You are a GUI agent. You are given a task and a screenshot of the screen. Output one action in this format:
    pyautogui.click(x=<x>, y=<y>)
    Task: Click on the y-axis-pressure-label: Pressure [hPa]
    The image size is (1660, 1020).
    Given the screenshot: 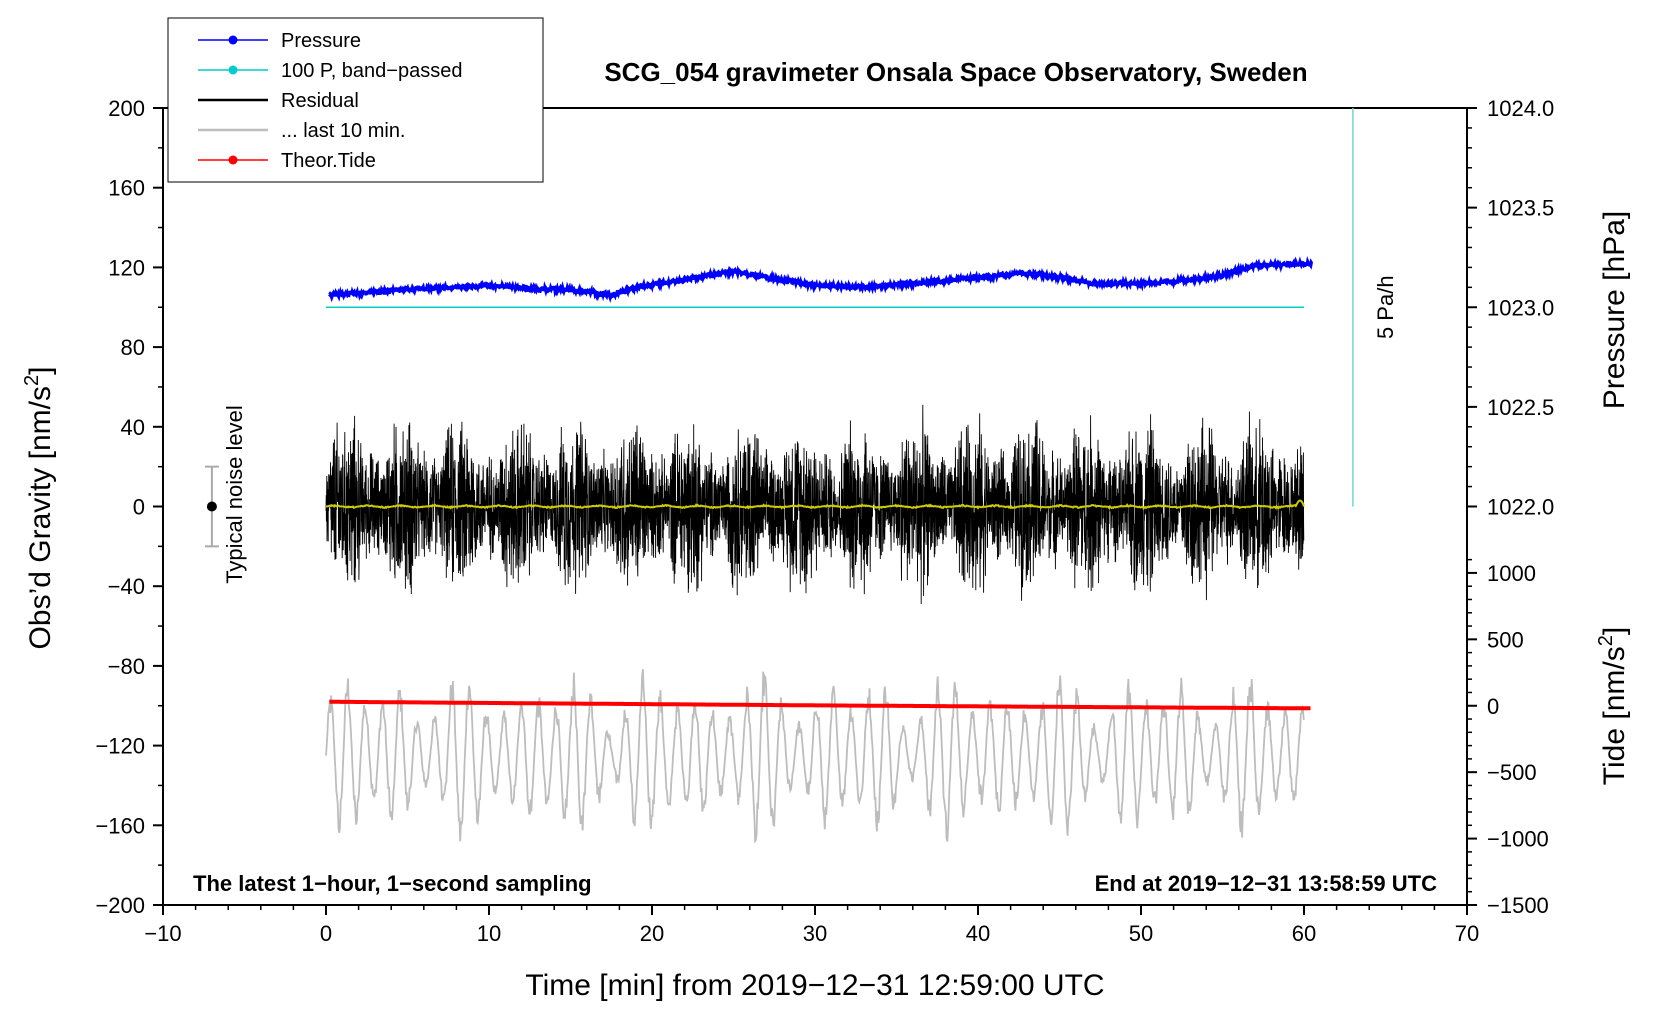 What is the action you would take?
    pyautogui.click(x=1614, y=310)
    